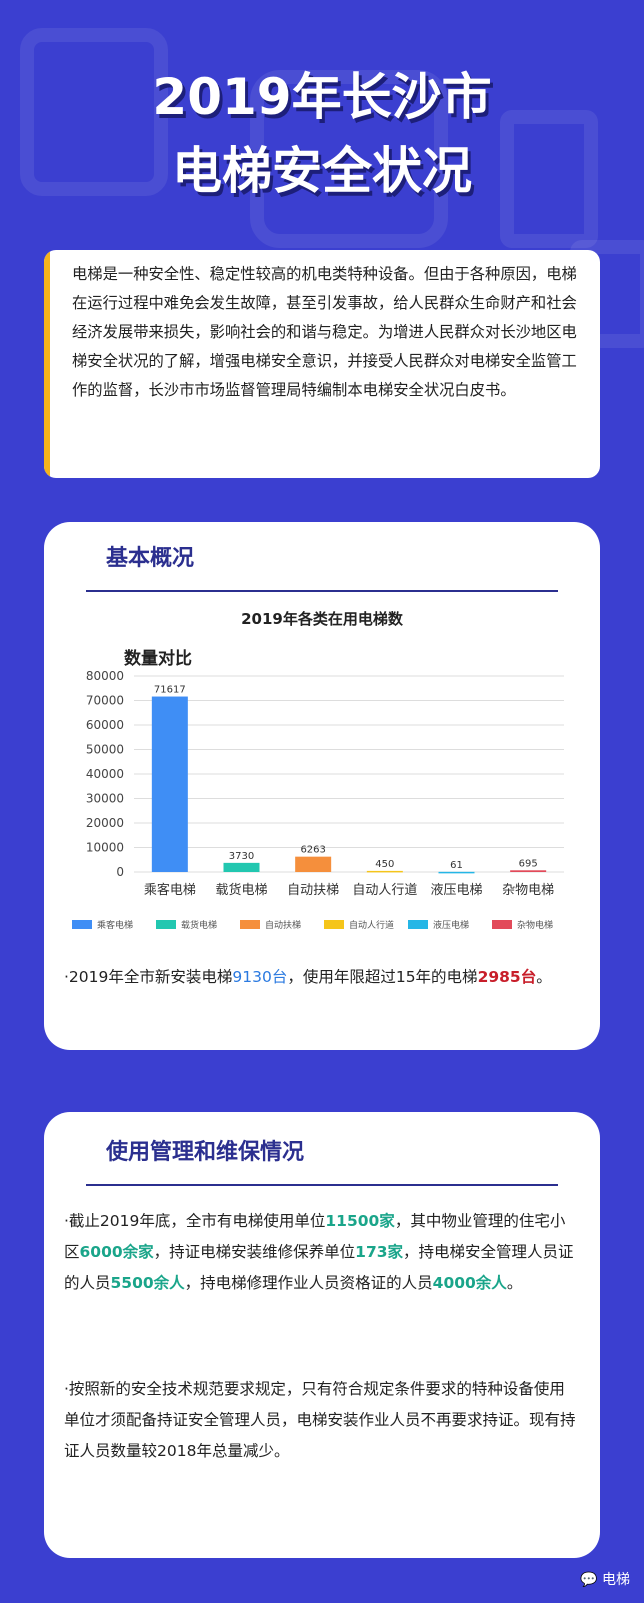 The width and height of the screenshot is (644, 1603). What do you see at coordinates (116, 1252) in the screenshot?
I see `residential-count: 6000余家` at bounding box center [116, 1252].